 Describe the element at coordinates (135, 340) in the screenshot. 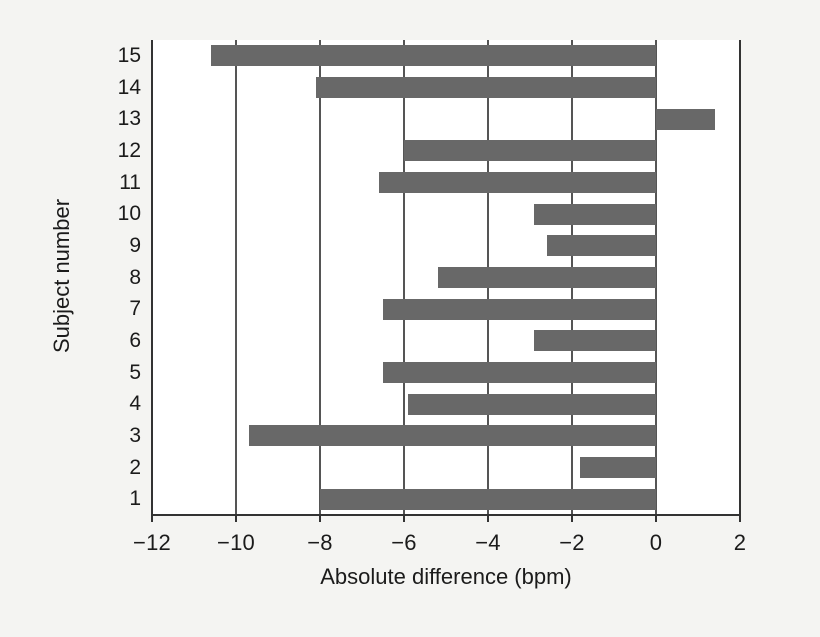

I see `y-tick-label-6: 6` at that location.